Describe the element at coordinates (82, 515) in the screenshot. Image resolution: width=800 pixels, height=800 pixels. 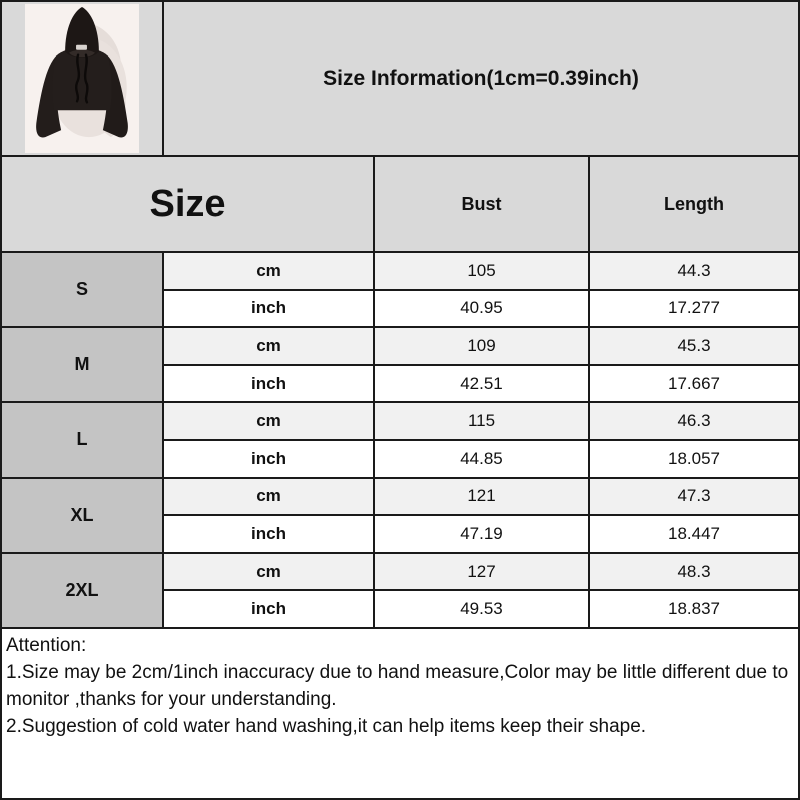
I see `size-label-XL: XL` at that location.